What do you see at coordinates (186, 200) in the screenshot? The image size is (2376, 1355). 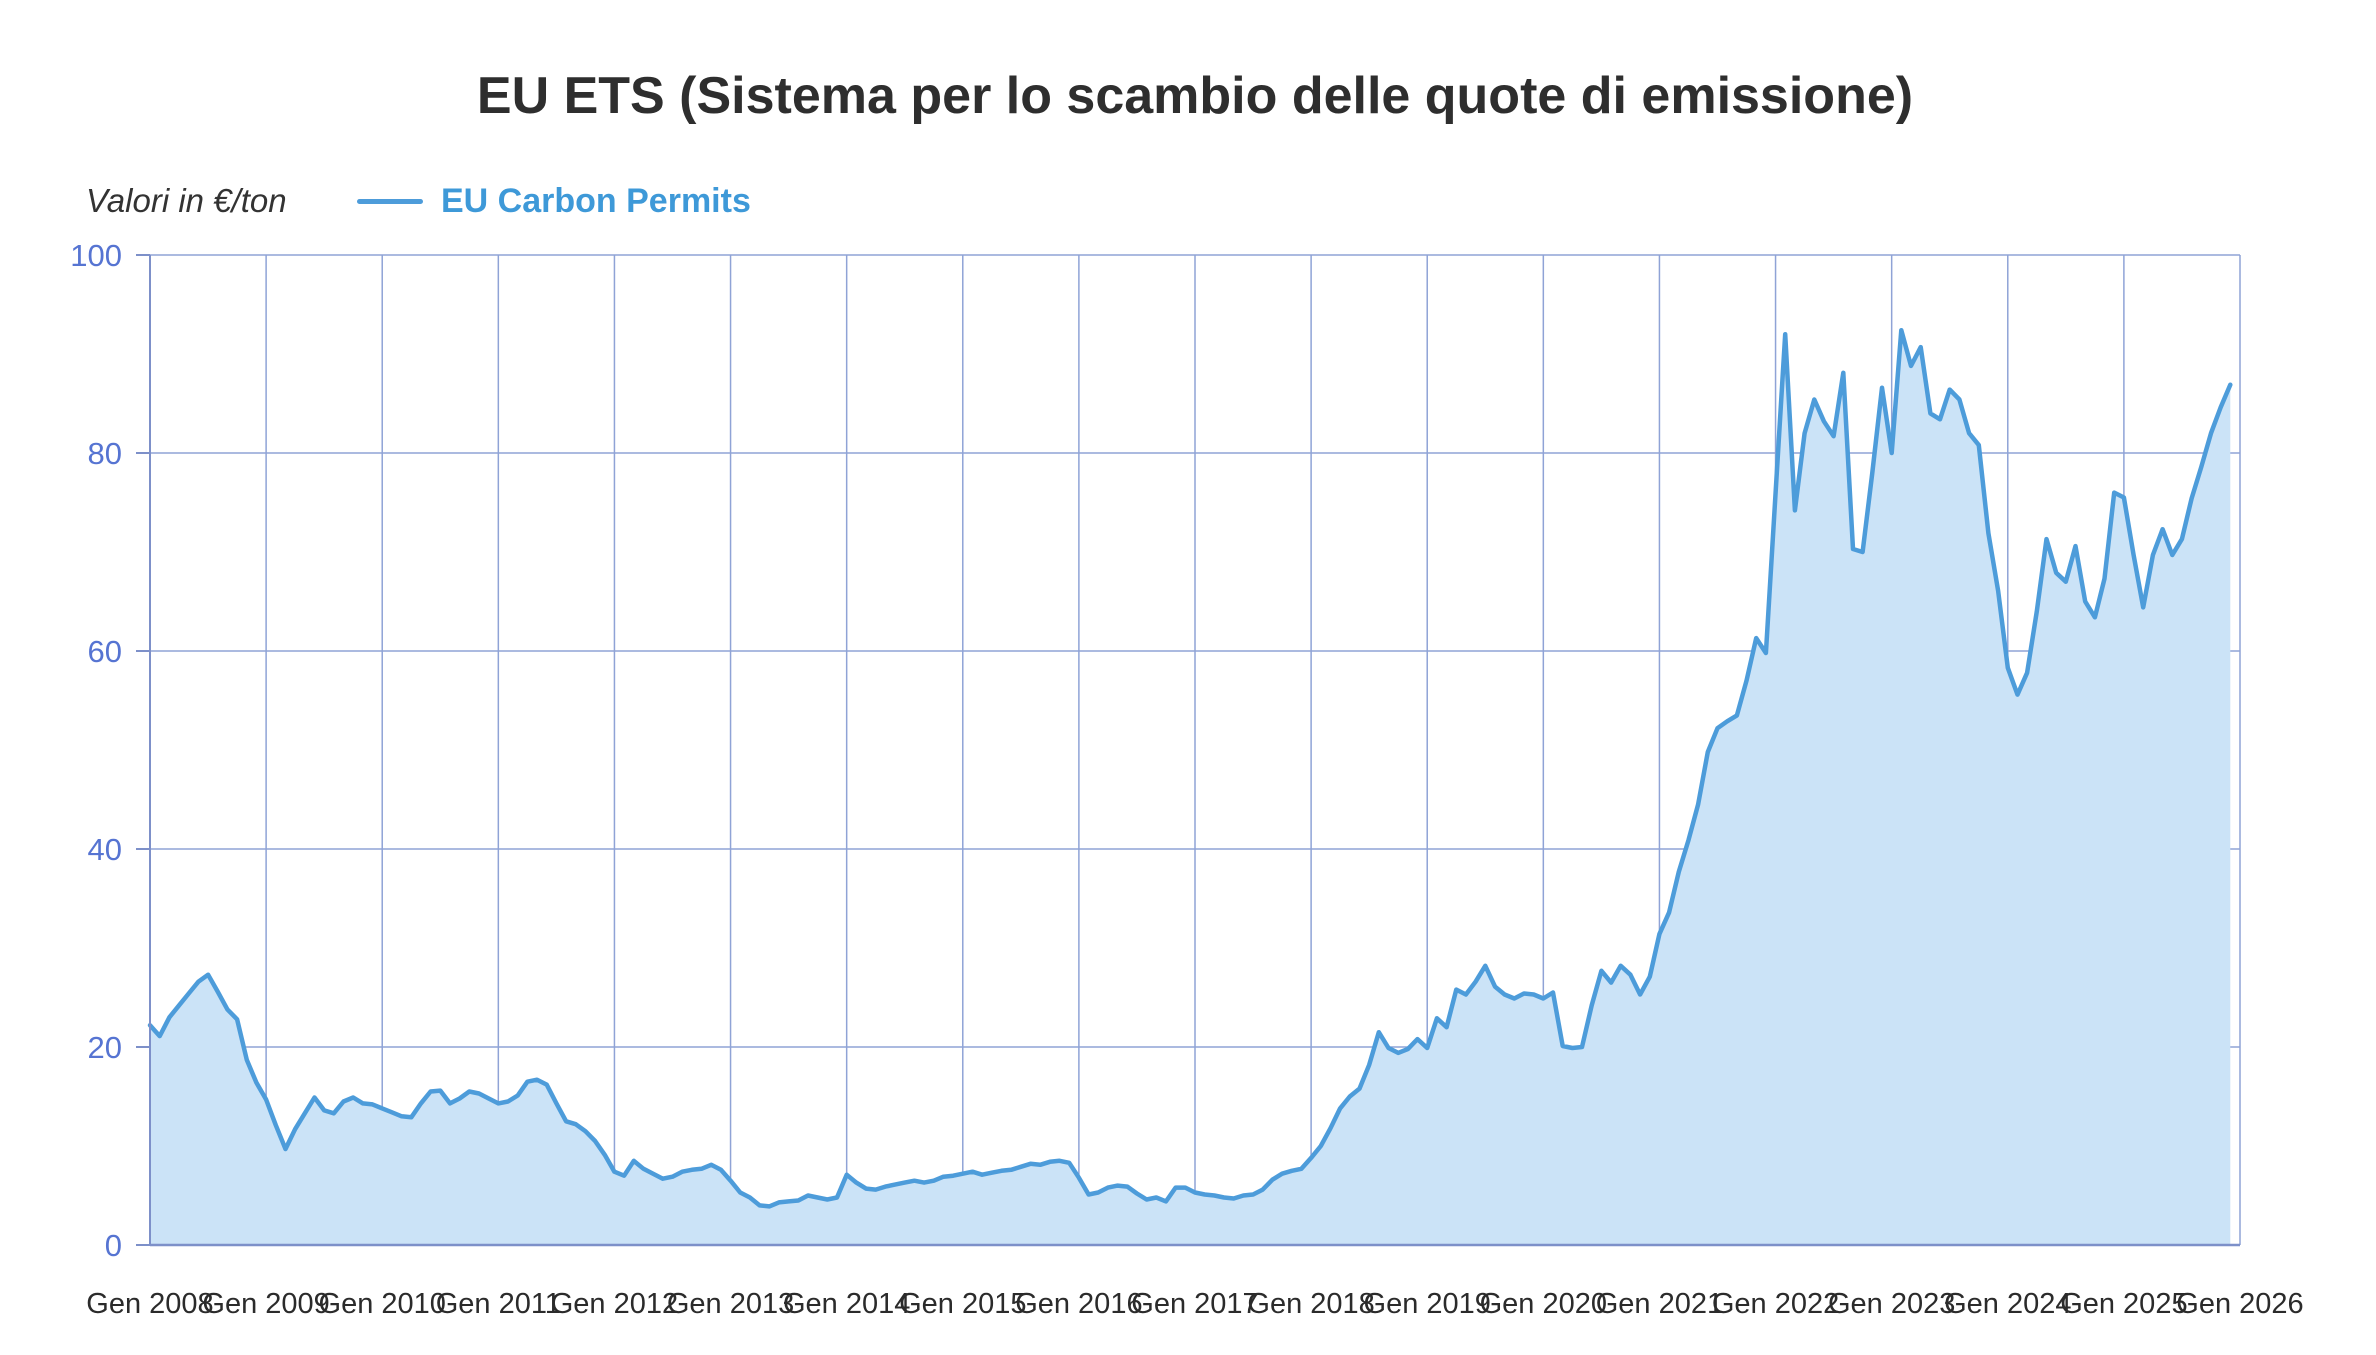 I see `unit-subtitle: Valori in €/ton` at bounding box center [186, 200].